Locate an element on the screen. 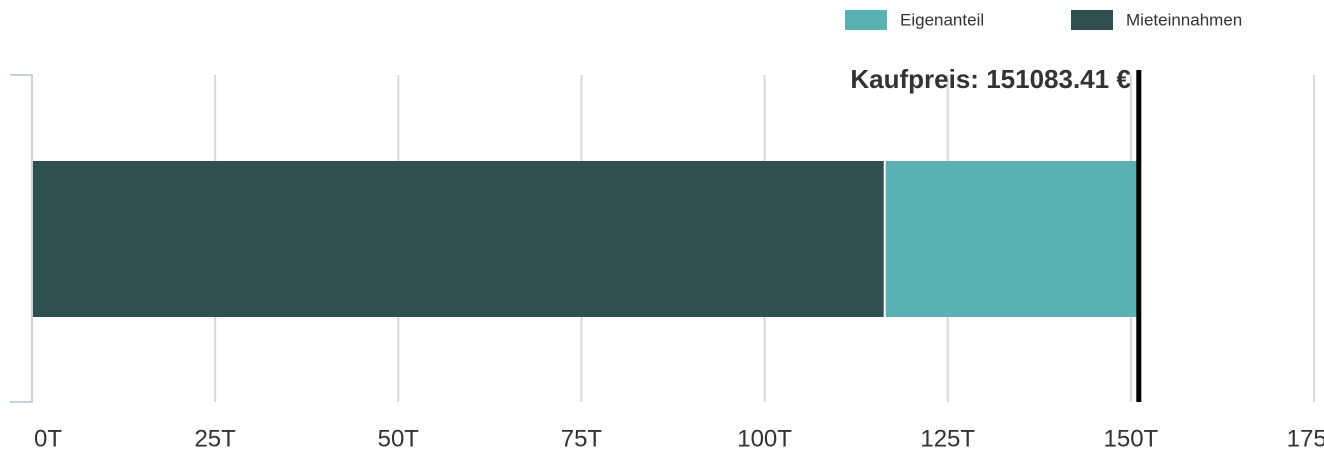  x-tick-label: 50T is located at coordinates (399, 438).